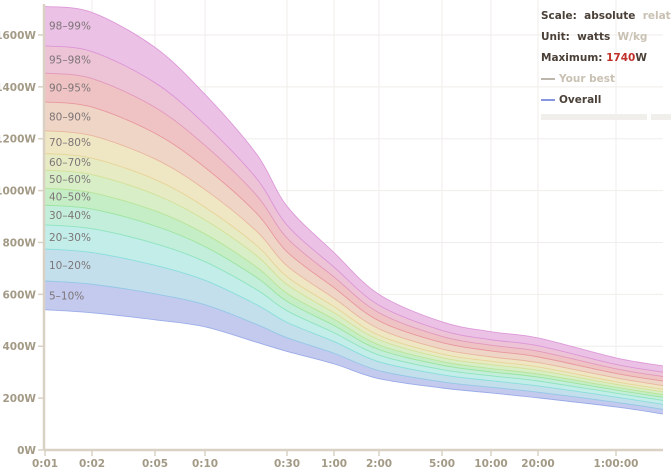 Image resolution: width=671 pixels, height=471 pixels. Describe the element at coordinates (20, 347) in the screenshot. I see `y-tick-label: 400W` at that location.